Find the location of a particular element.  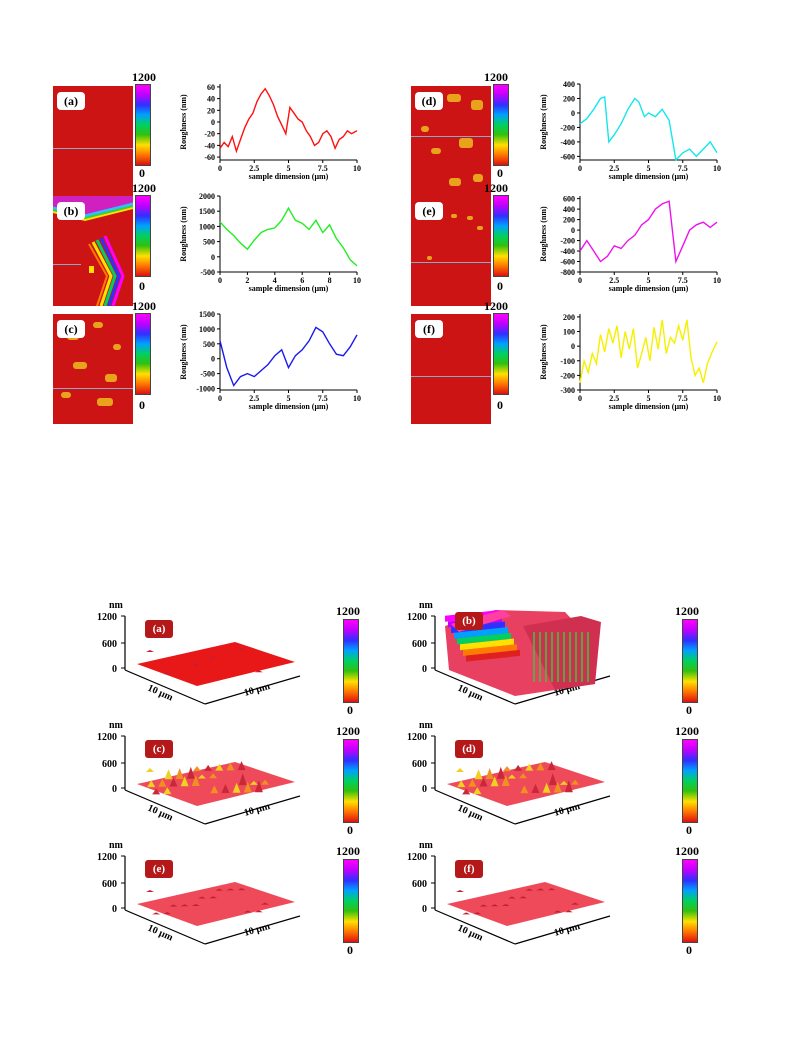

afm-3d-view-d: nm 1200 600 0 10 μm 10 μm (d) is located at coordinates (515, 772).